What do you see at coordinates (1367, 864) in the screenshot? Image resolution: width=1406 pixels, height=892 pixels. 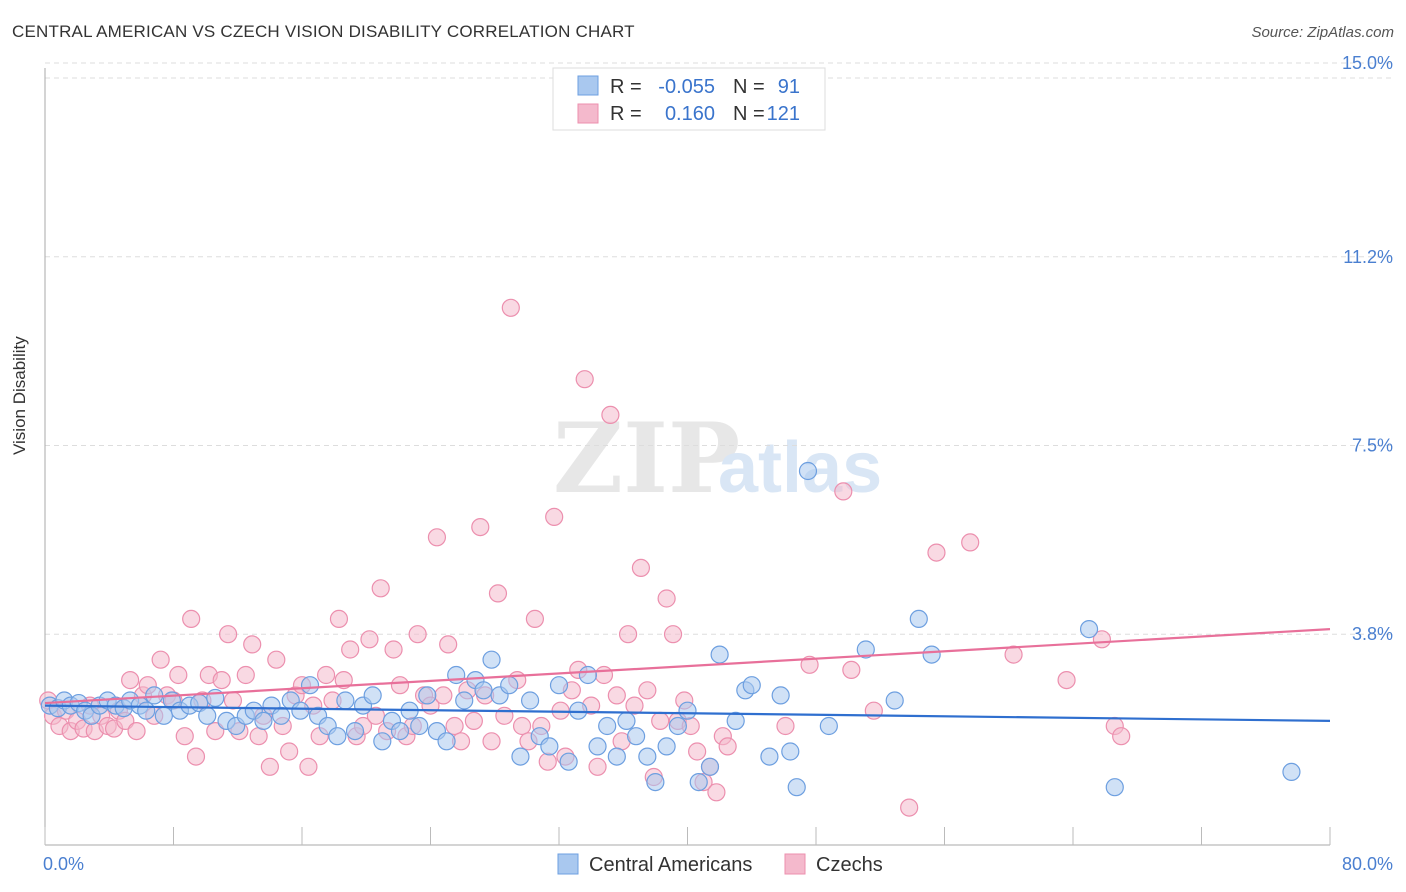 I see `x-tick-label-max: 80.0%` at bounding box center [1367, 864].